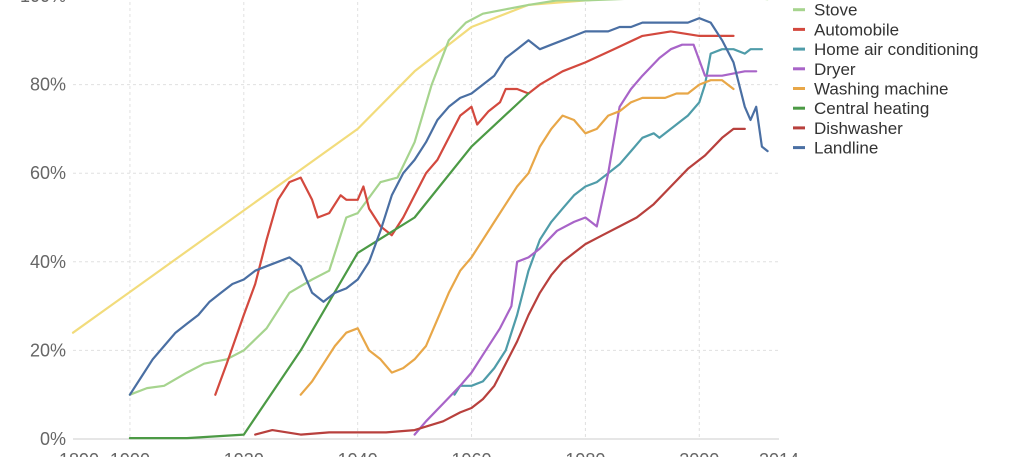 This screenshot has width=1024, height=457. Describe the element at coordinates (79, 453) in the screenshot. I see `x-tick-label: 1890` at that location.